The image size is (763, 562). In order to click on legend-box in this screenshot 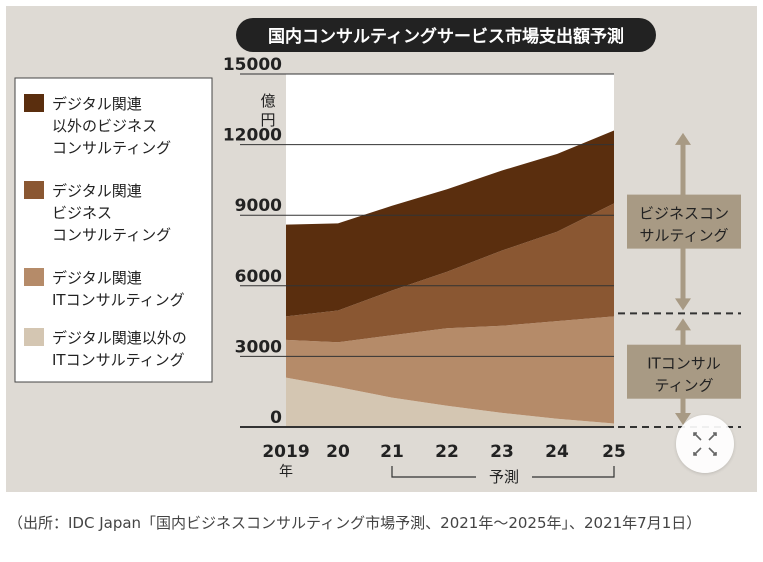, I will do `click(113, 230)`.